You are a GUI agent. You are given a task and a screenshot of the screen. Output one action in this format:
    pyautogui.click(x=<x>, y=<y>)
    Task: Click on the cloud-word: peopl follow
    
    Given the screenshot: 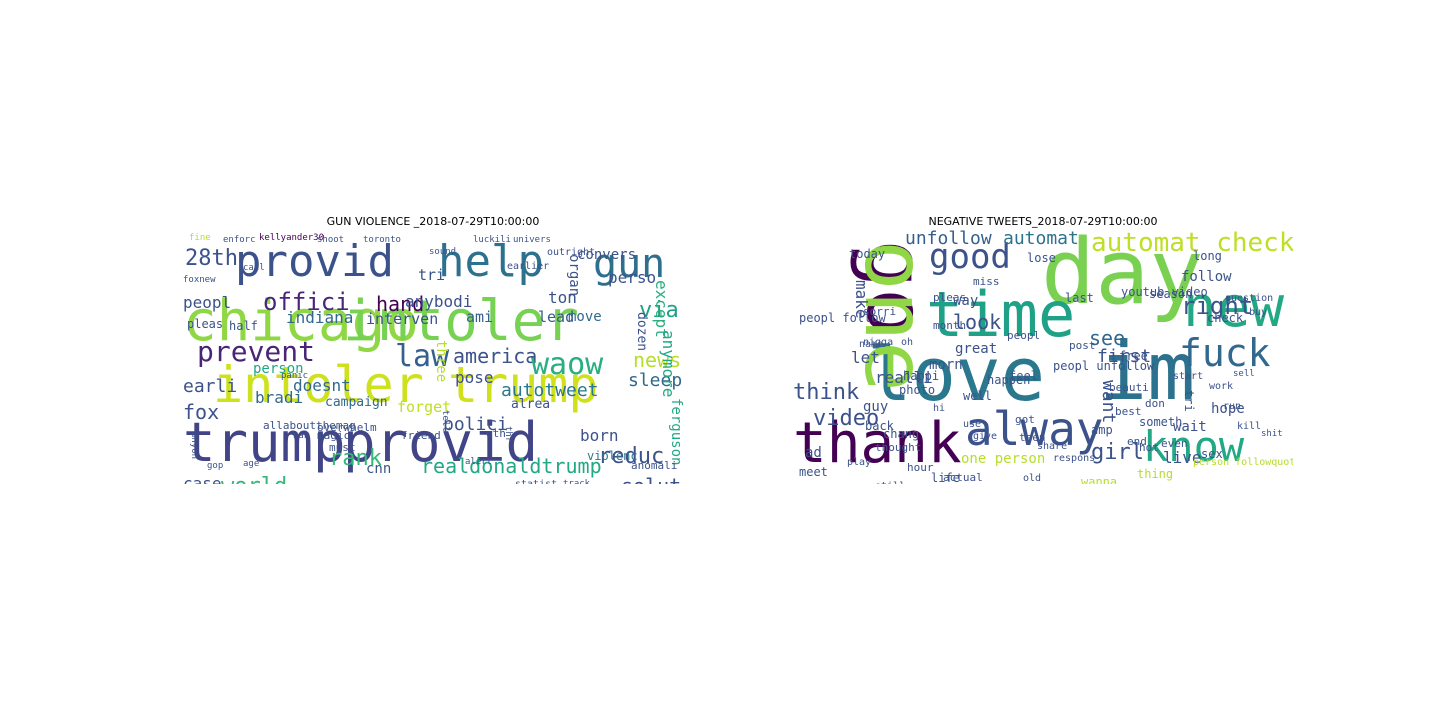 What is the action you would take?
    pyautogui.click(x=842, y=318)
    